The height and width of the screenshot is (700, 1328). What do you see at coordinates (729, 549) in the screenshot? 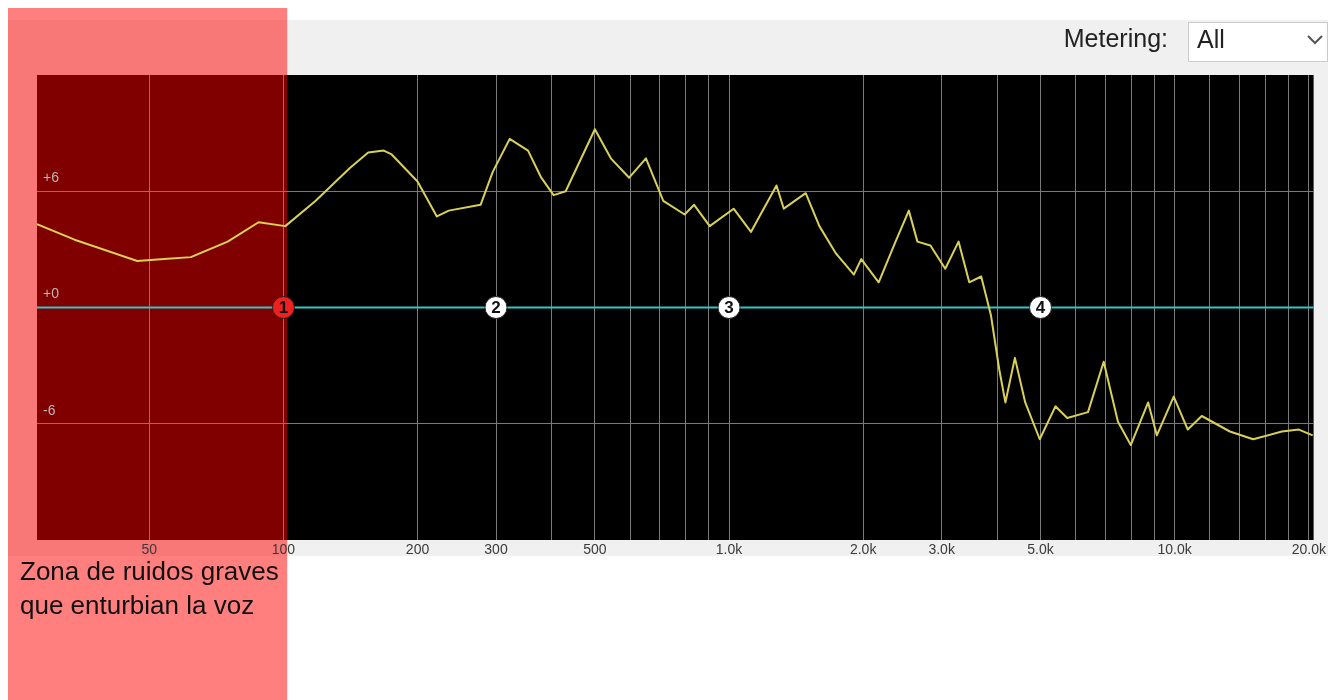
I see `x-tick-label: 1.0k` at bounding box center [729, 549].